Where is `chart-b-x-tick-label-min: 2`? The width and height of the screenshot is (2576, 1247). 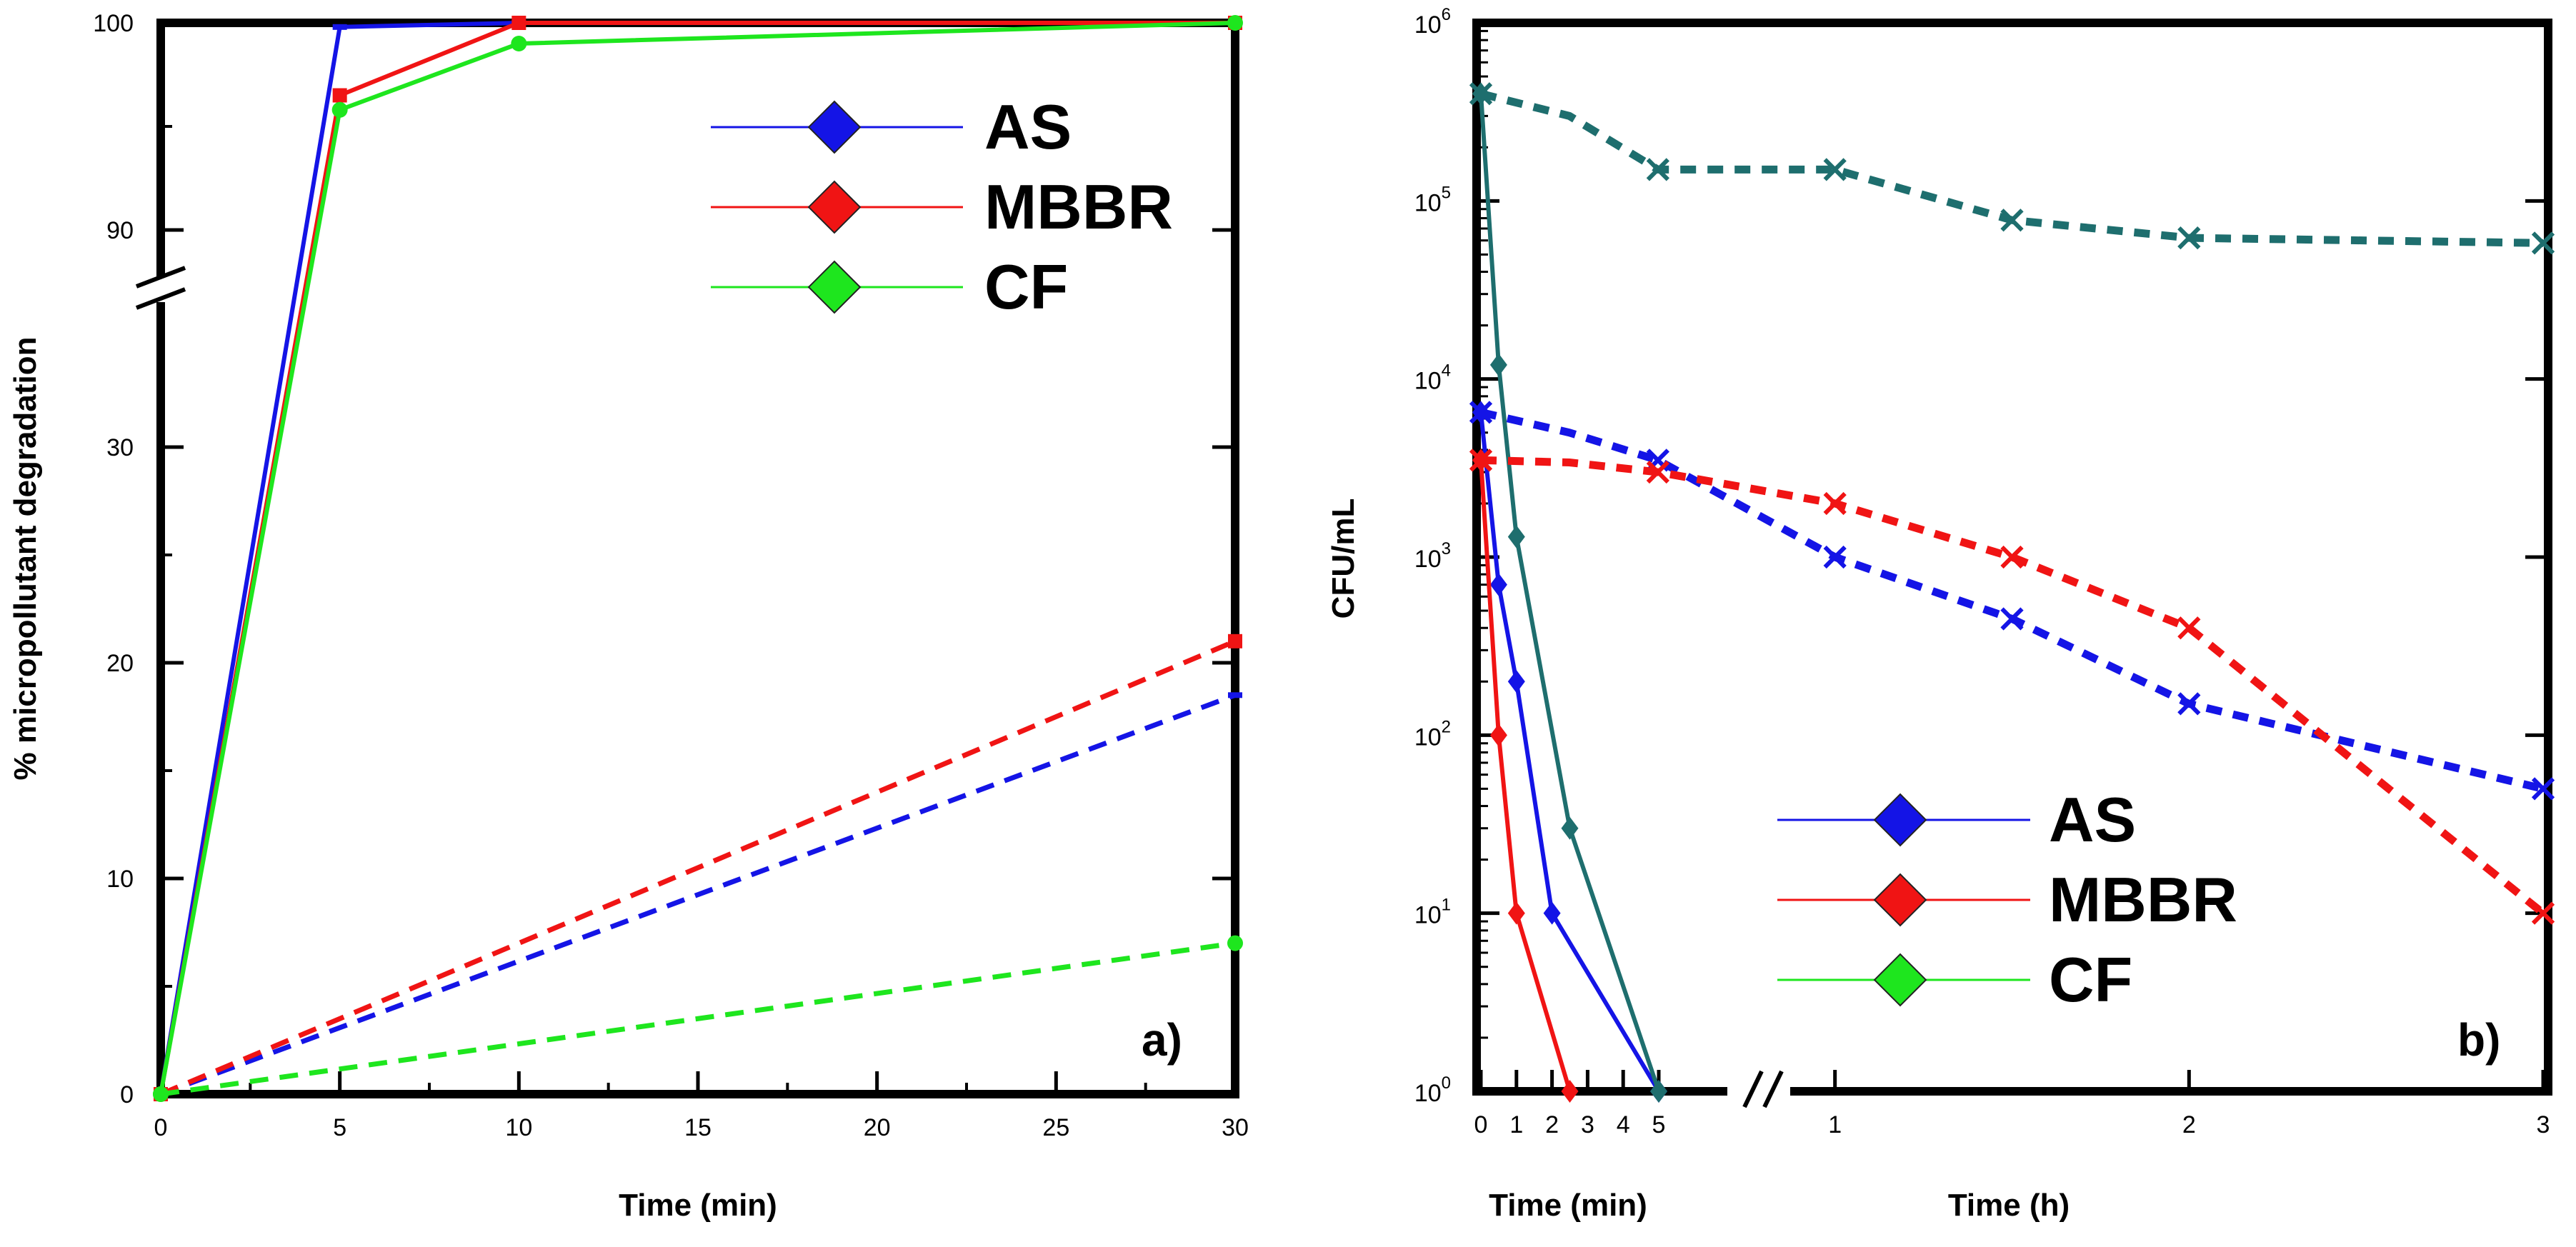
chart-b-x-tick-label-min: 2 is located at coordinates (1552, 1124).